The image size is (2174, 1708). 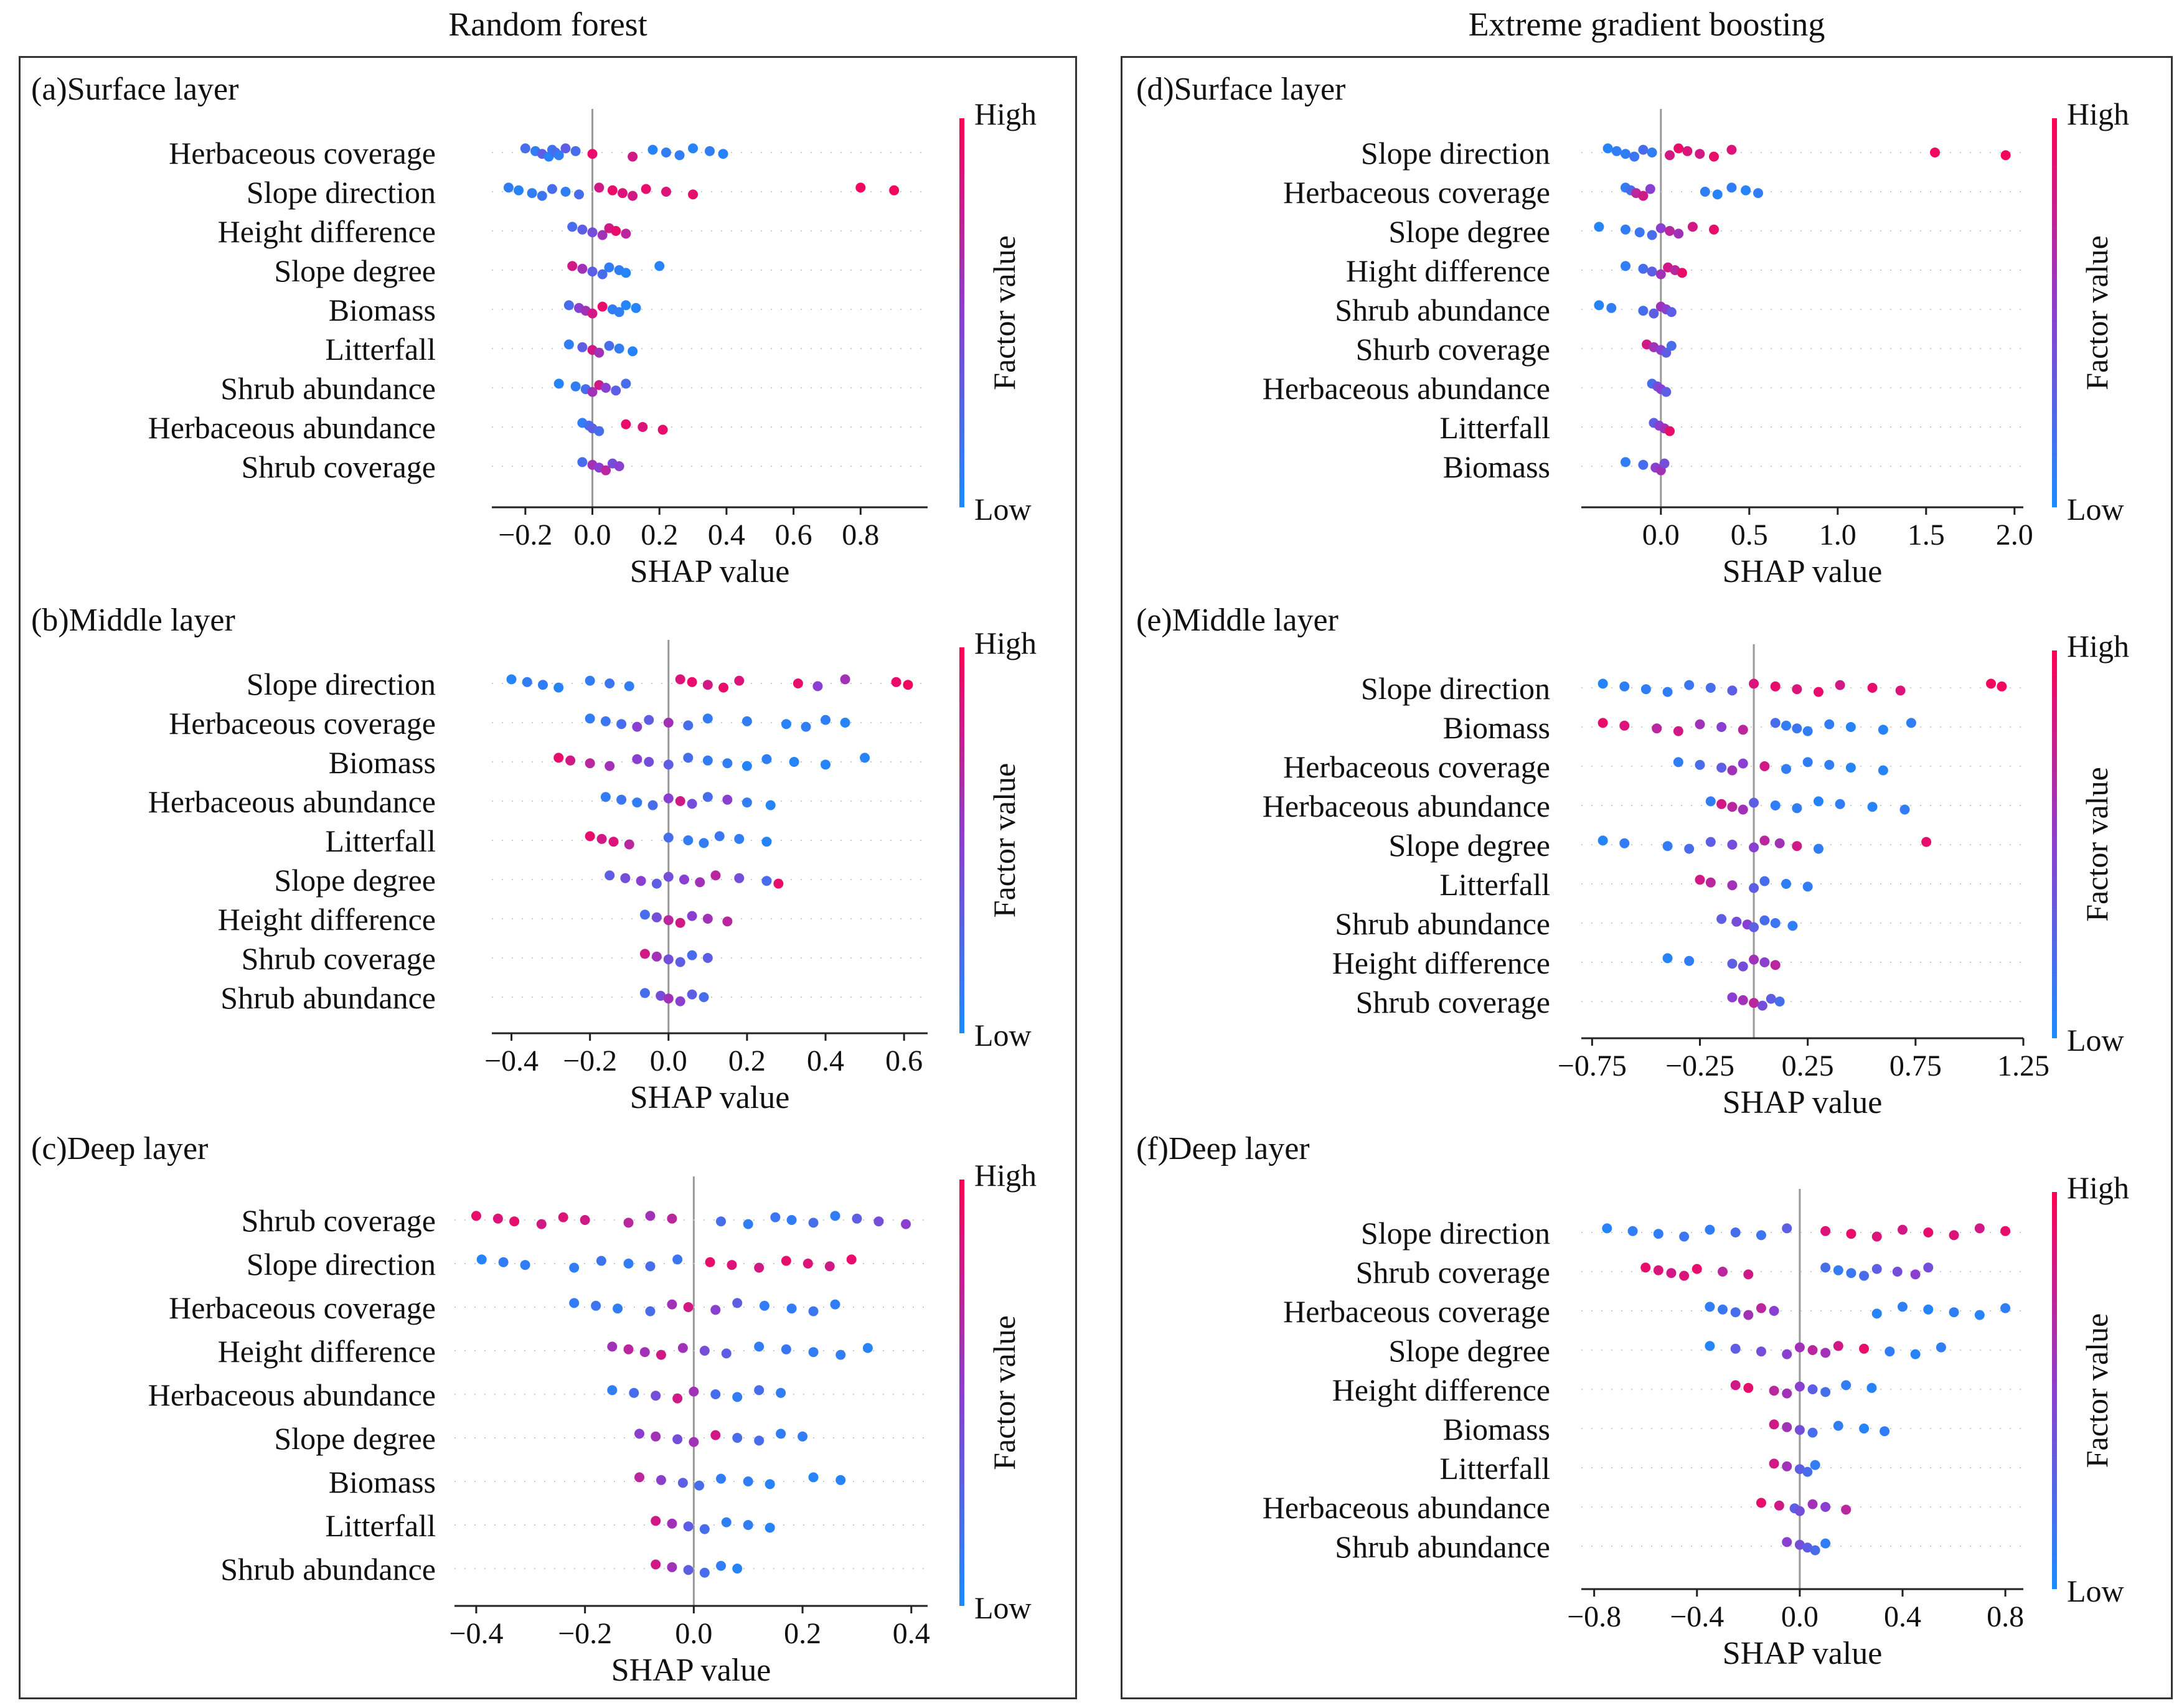 I want to click on feature-label: Herbaceous coverage, so click(x=1416, y=1311).